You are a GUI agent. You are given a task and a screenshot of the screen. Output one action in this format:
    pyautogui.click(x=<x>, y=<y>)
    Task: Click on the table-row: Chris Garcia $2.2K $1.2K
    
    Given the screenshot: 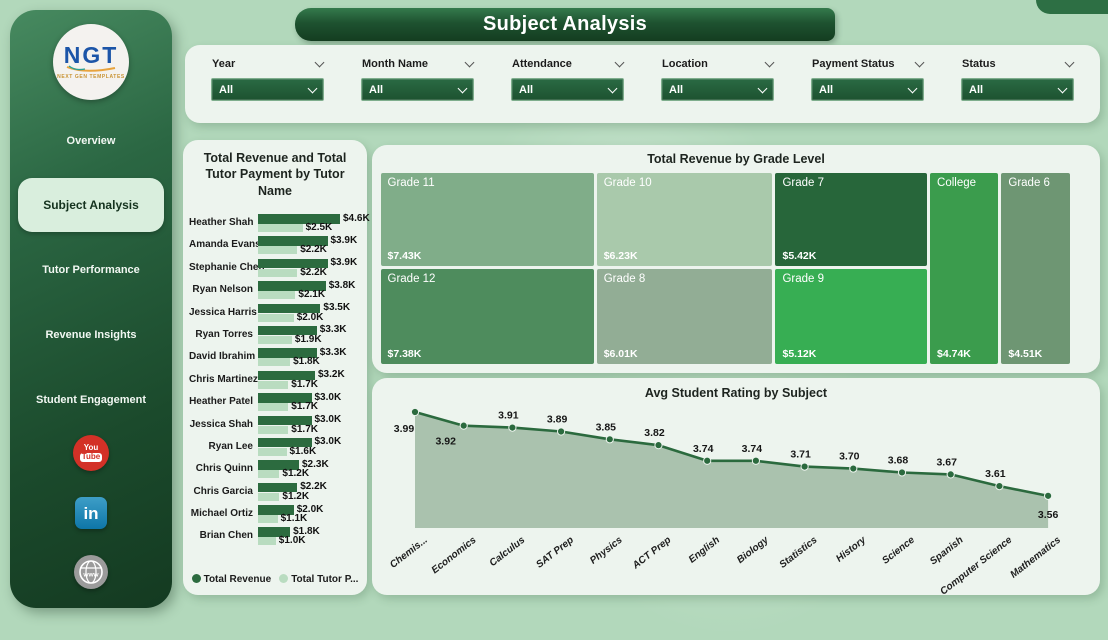 What is the action you would take?
    pyautogui.click(x=277, y=492)
    